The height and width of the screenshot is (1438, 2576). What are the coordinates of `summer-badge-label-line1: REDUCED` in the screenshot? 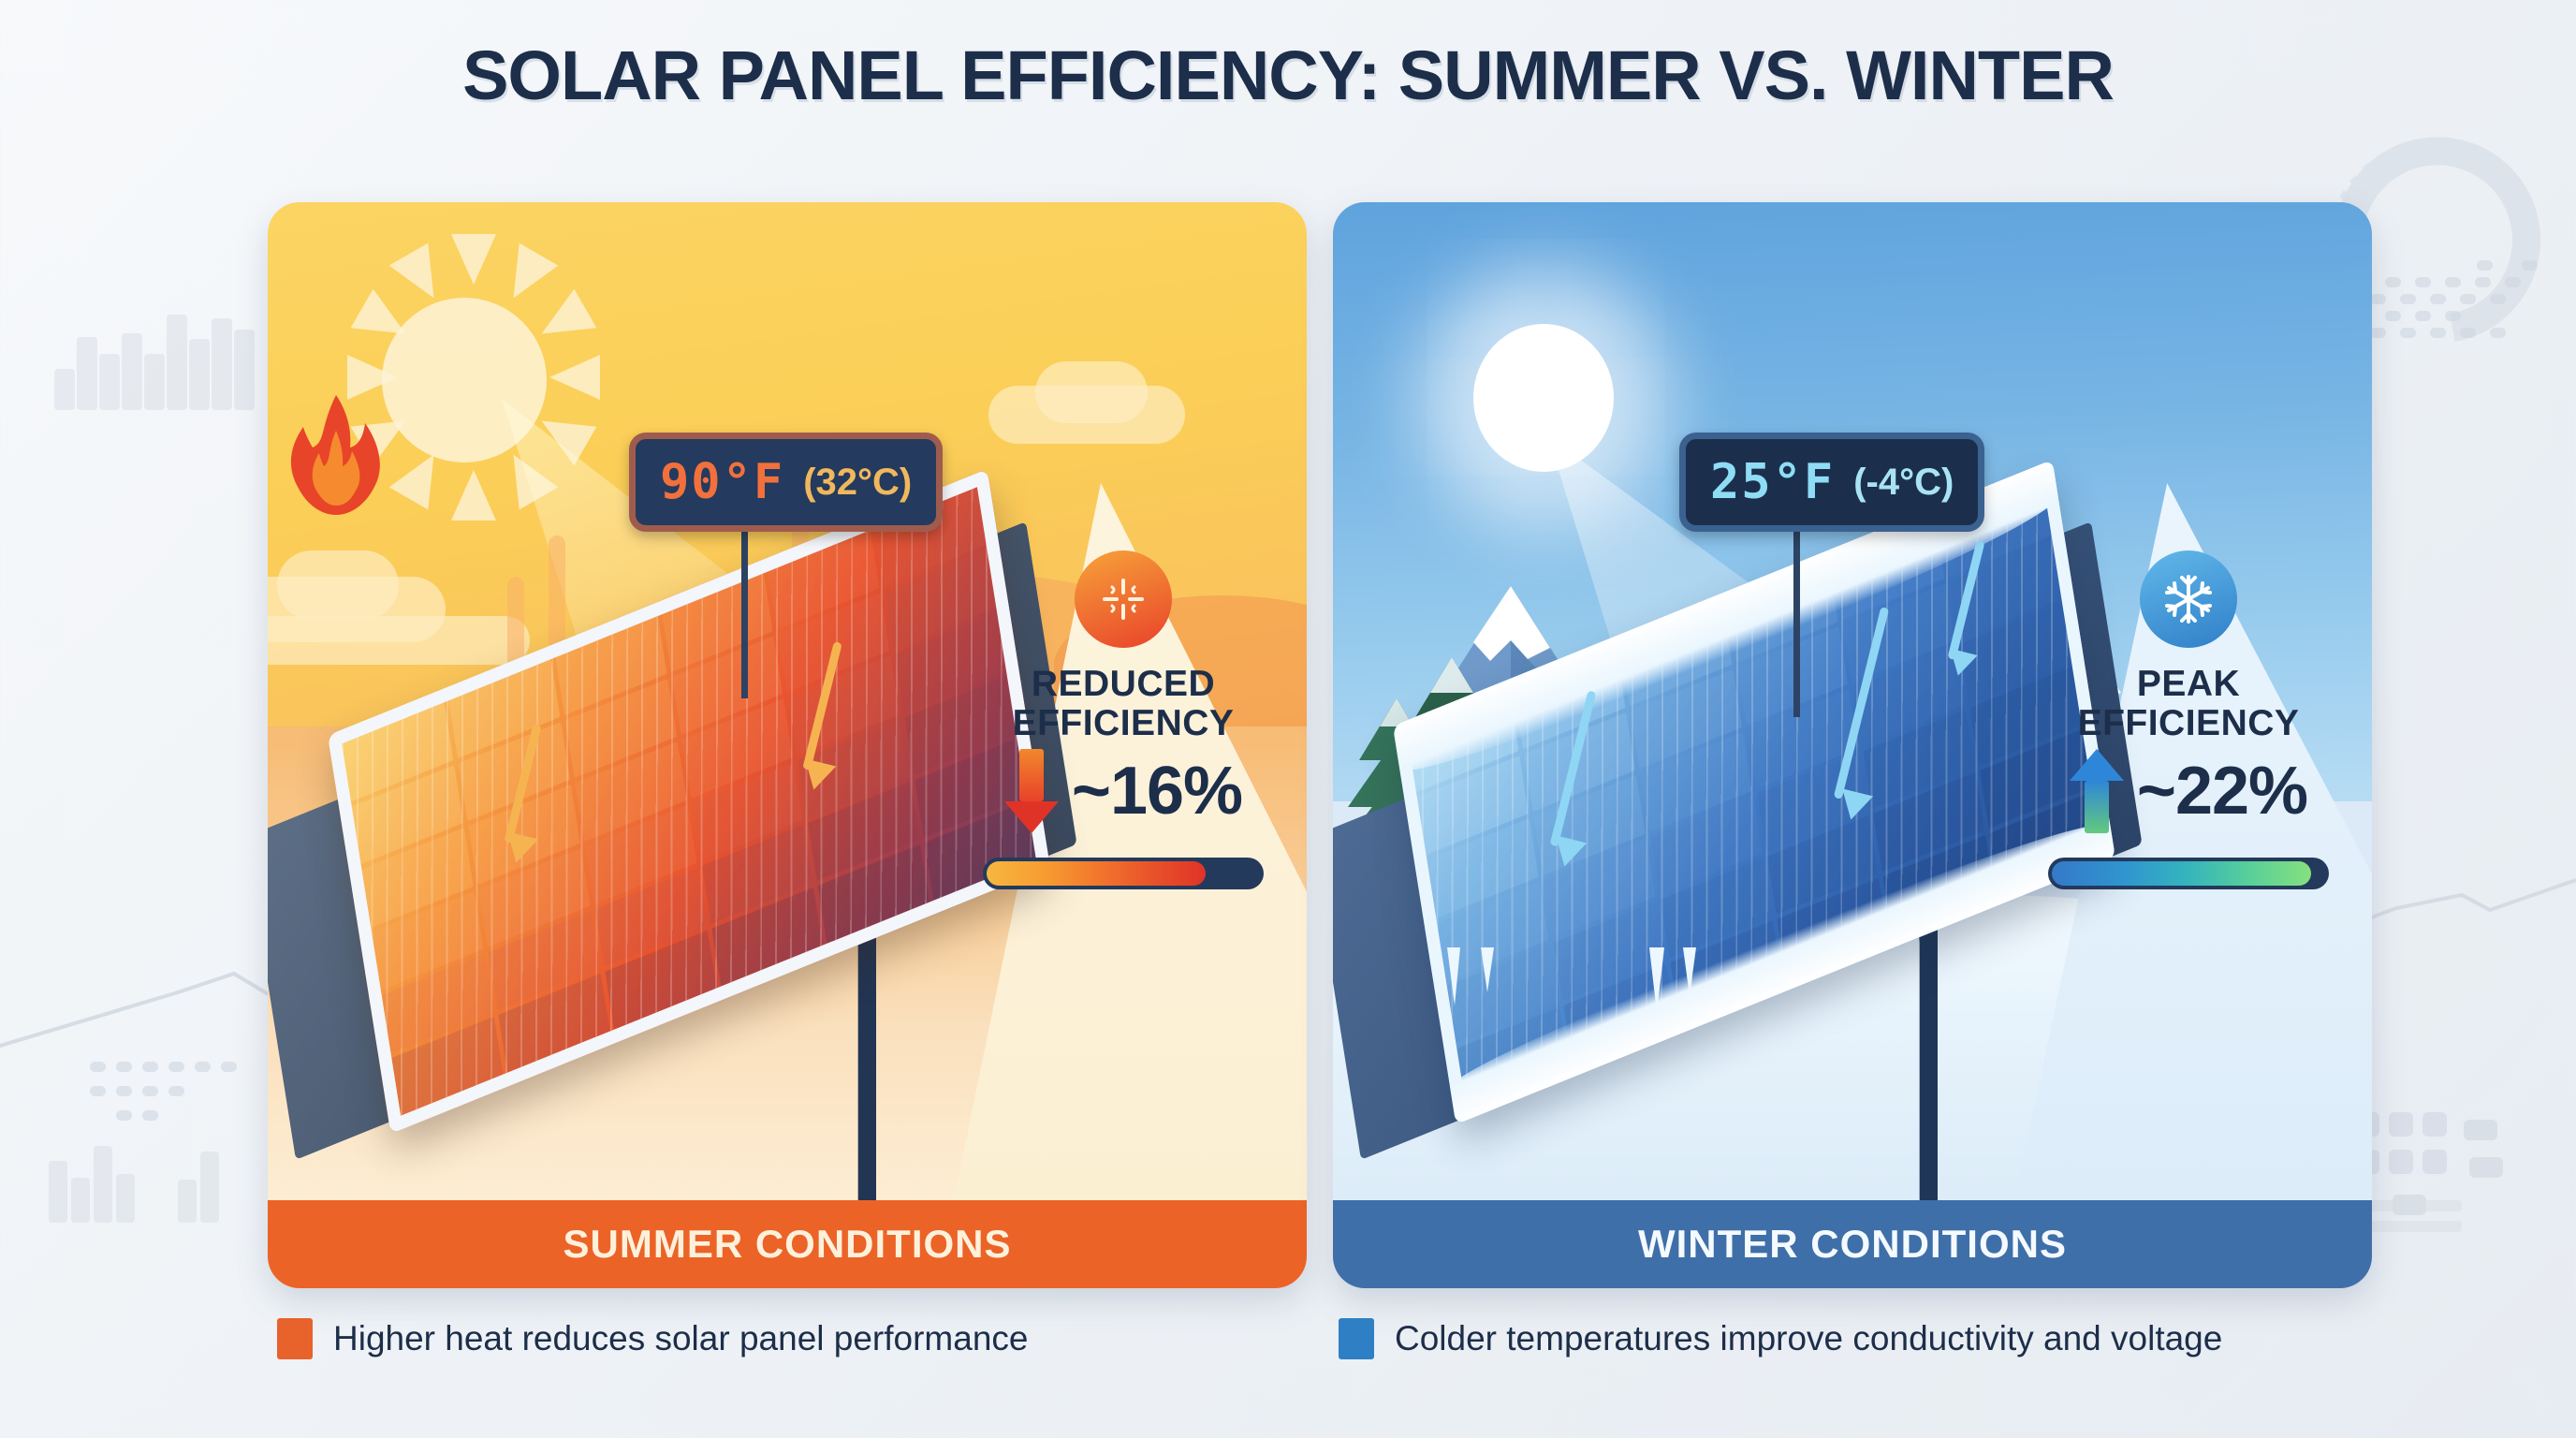 It's located at (1123, 684).